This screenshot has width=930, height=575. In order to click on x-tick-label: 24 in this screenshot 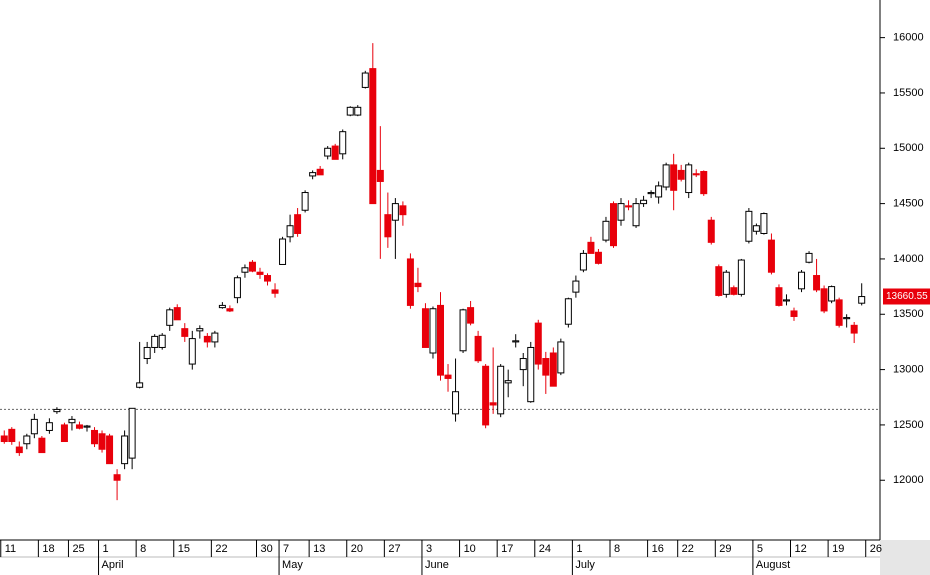, I will do `click(545, 549)`.